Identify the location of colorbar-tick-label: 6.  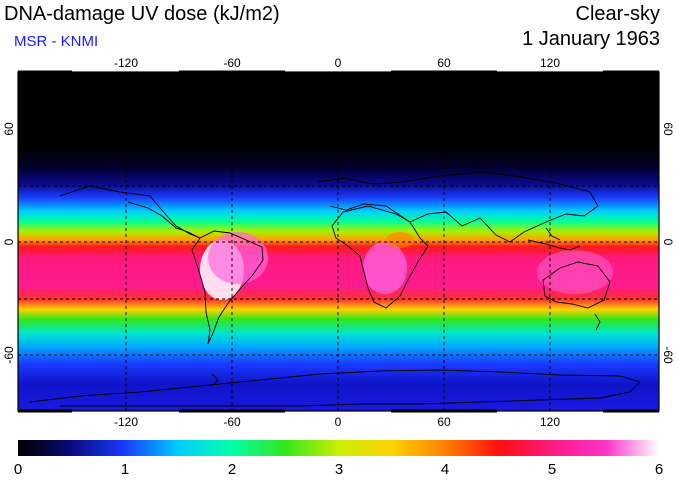
(659, 469).